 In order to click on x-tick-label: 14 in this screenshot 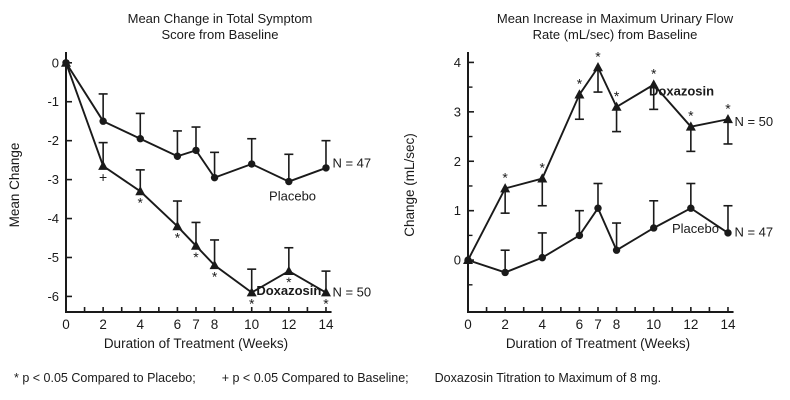, I will do `click(326, 324)`.